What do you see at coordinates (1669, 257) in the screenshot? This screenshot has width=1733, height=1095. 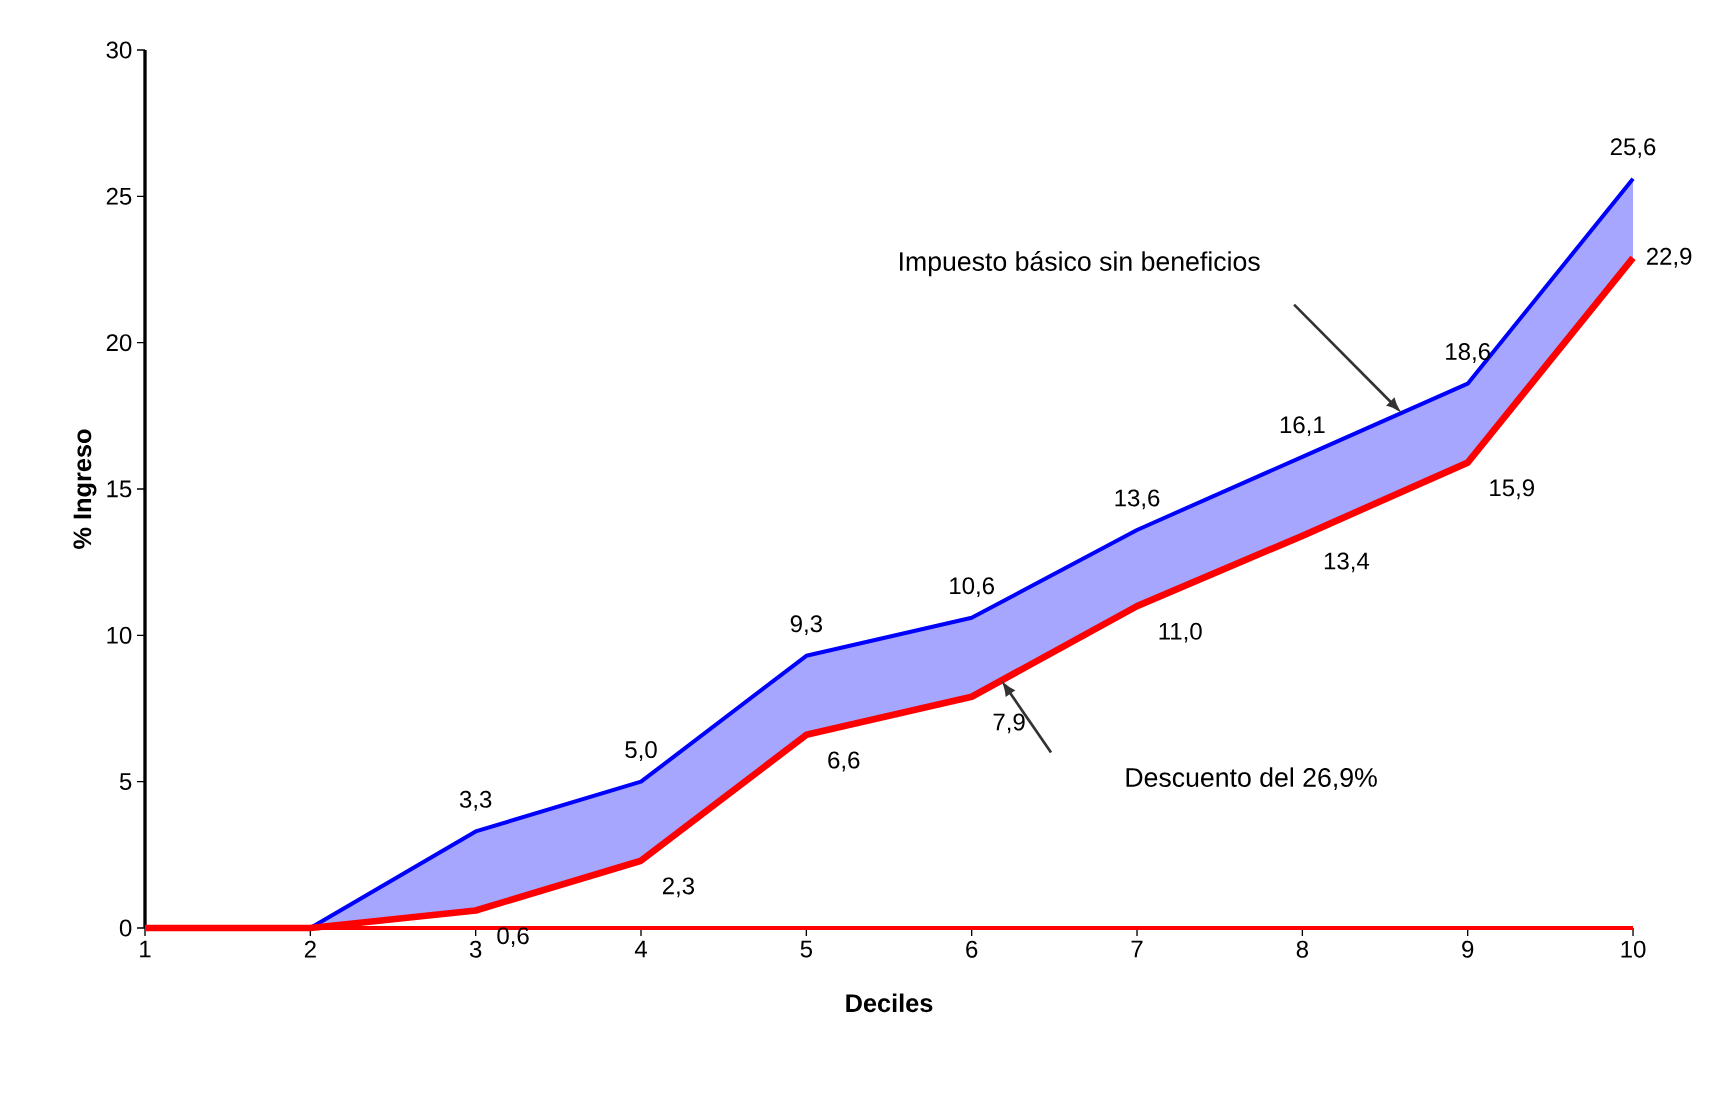 I see `data-label: 22,9` at bounding box center [1669, 257].